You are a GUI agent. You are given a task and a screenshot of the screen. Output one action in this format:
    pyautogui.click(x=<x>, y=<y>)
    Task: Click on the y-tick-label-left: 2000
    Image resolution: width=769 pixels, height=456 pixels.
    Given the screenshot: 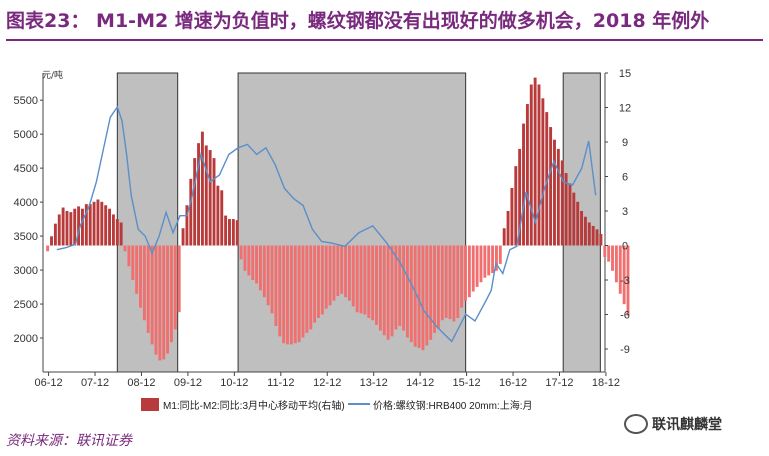 What is the action you would take?
    pyautogui.click(x=26, y=339)
    